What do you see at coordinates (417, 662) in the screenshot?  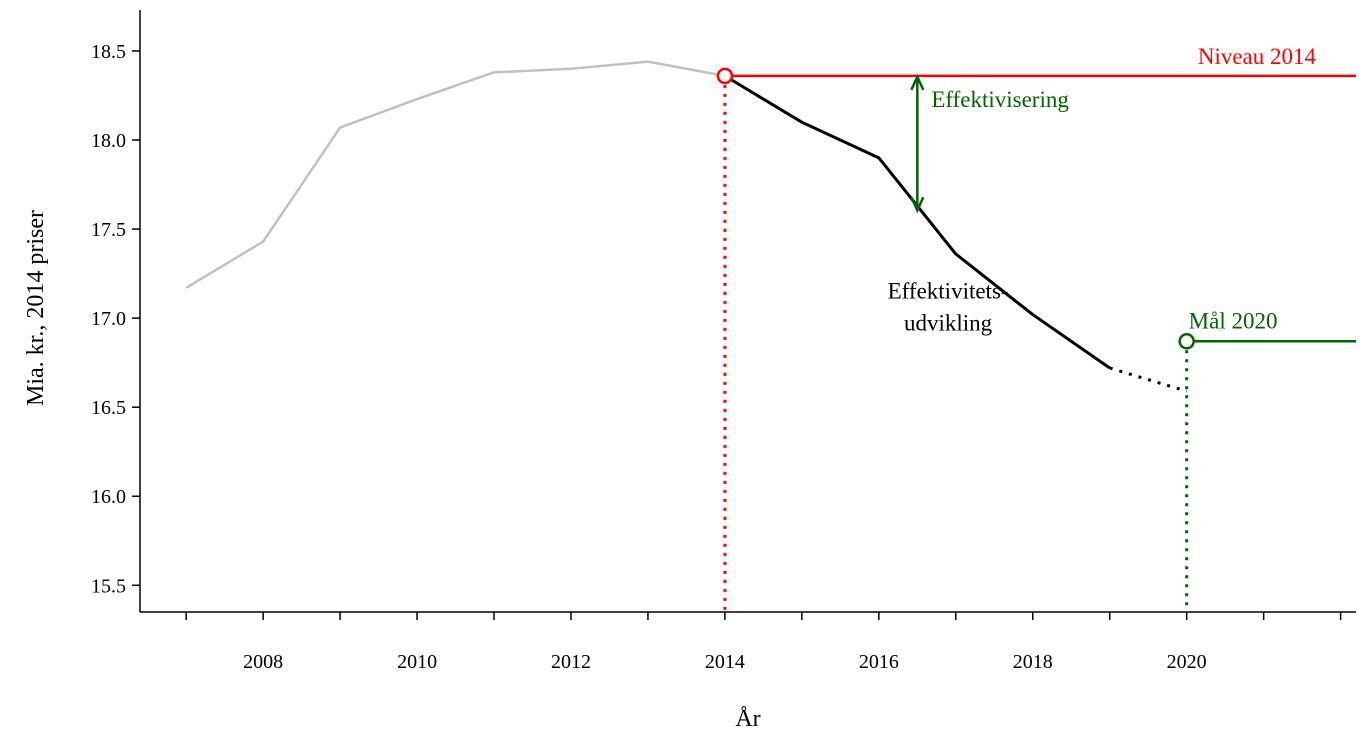 I see `x-tick-label: 2010` at bounding box center [417, 662].